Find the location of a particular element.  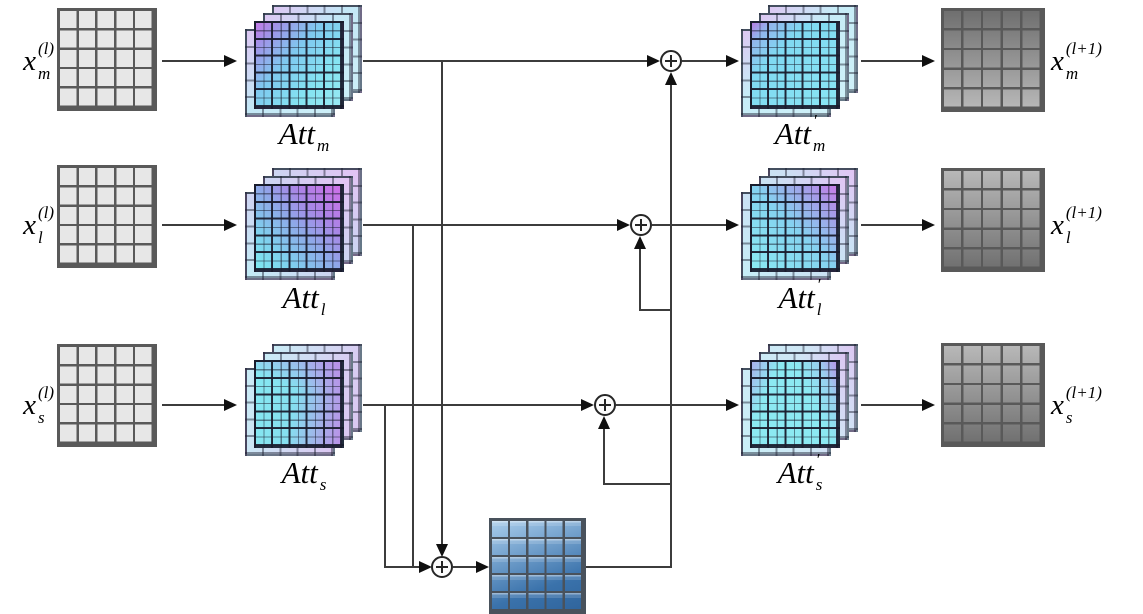

input-grid-s is located at coordinates (107, 395).